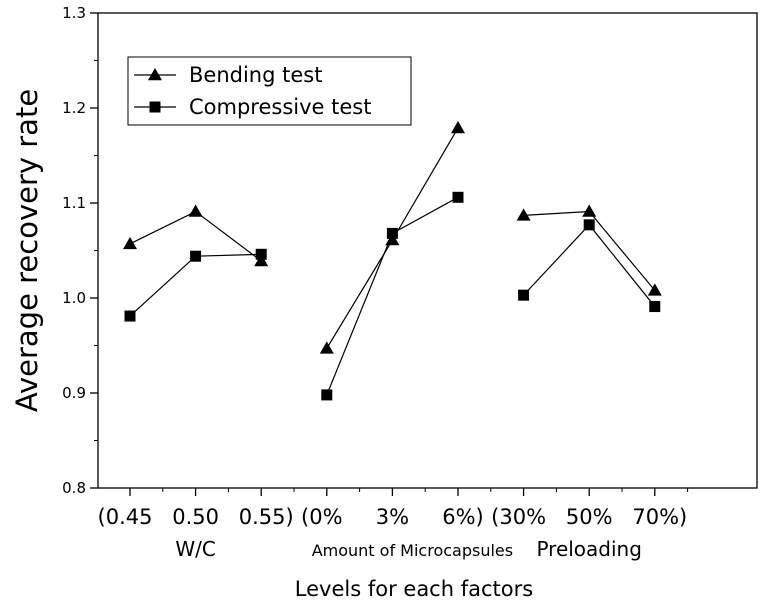  Describe the element at coordinates (255, 75) in the screenshot. I see `legend-label: Bending test` at that location.